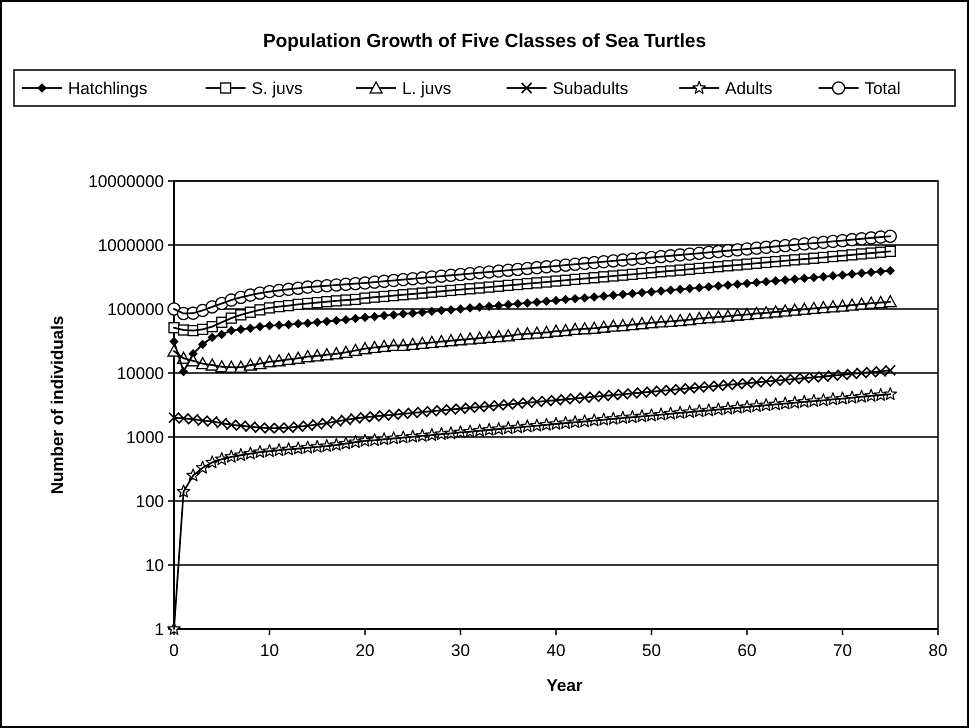 Image resolution: width=969 pixels, height=728 pixels. I want to click on legend-label: Total, so click(882, 88).